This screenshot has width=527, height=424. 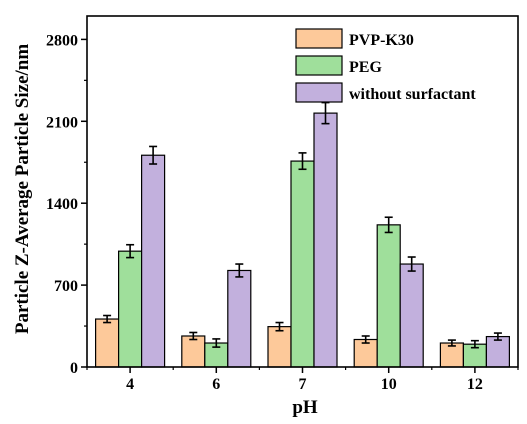 I want to click on y-axis-label: Particle Z-Average Particle Size/nm, so click(x=22, y=189).